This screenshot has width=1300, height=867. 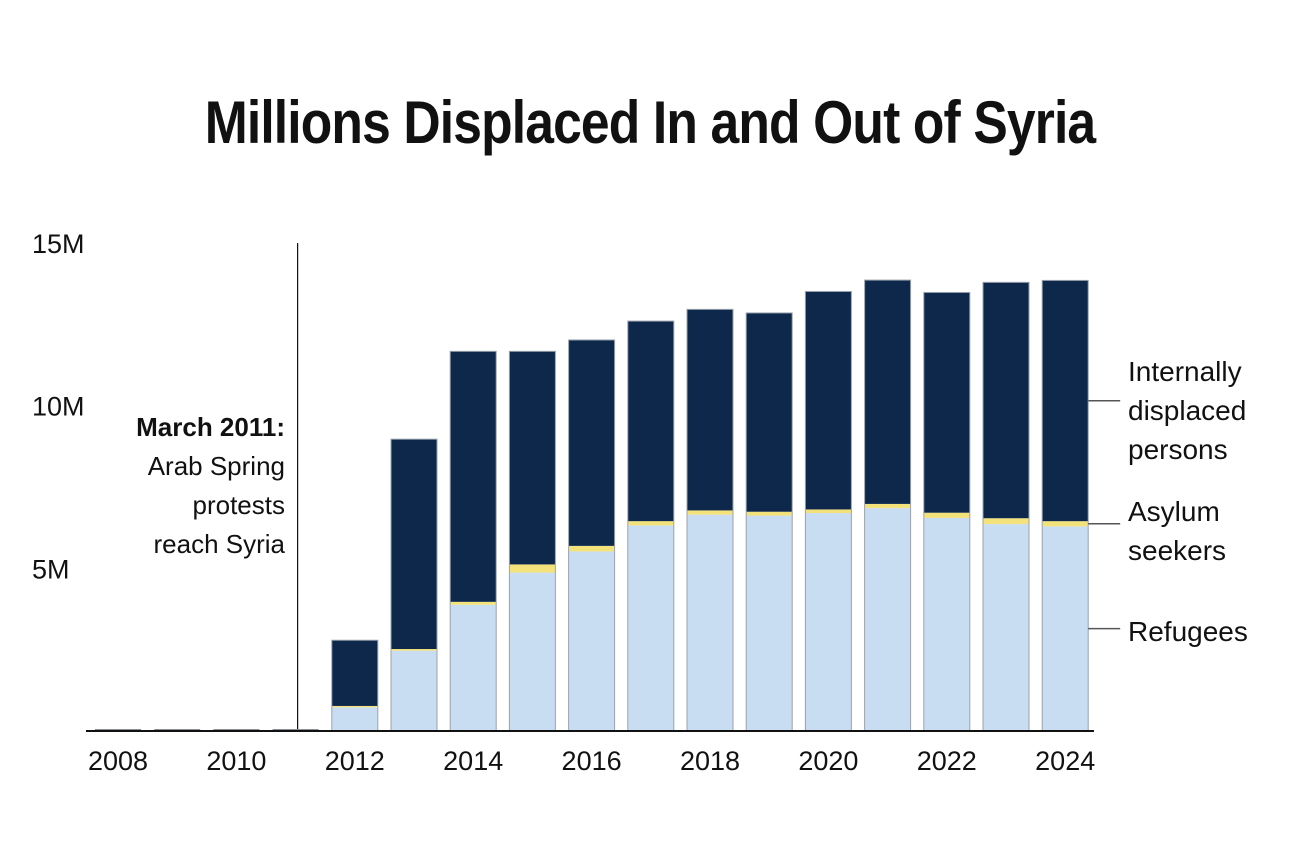 I want to click on x-tick-label: 2020, so click(x=828, y=761).